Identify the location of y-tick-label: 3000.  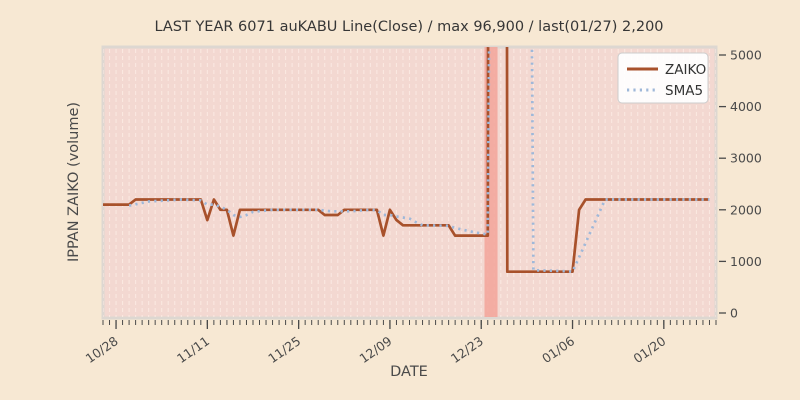
(746, 158).